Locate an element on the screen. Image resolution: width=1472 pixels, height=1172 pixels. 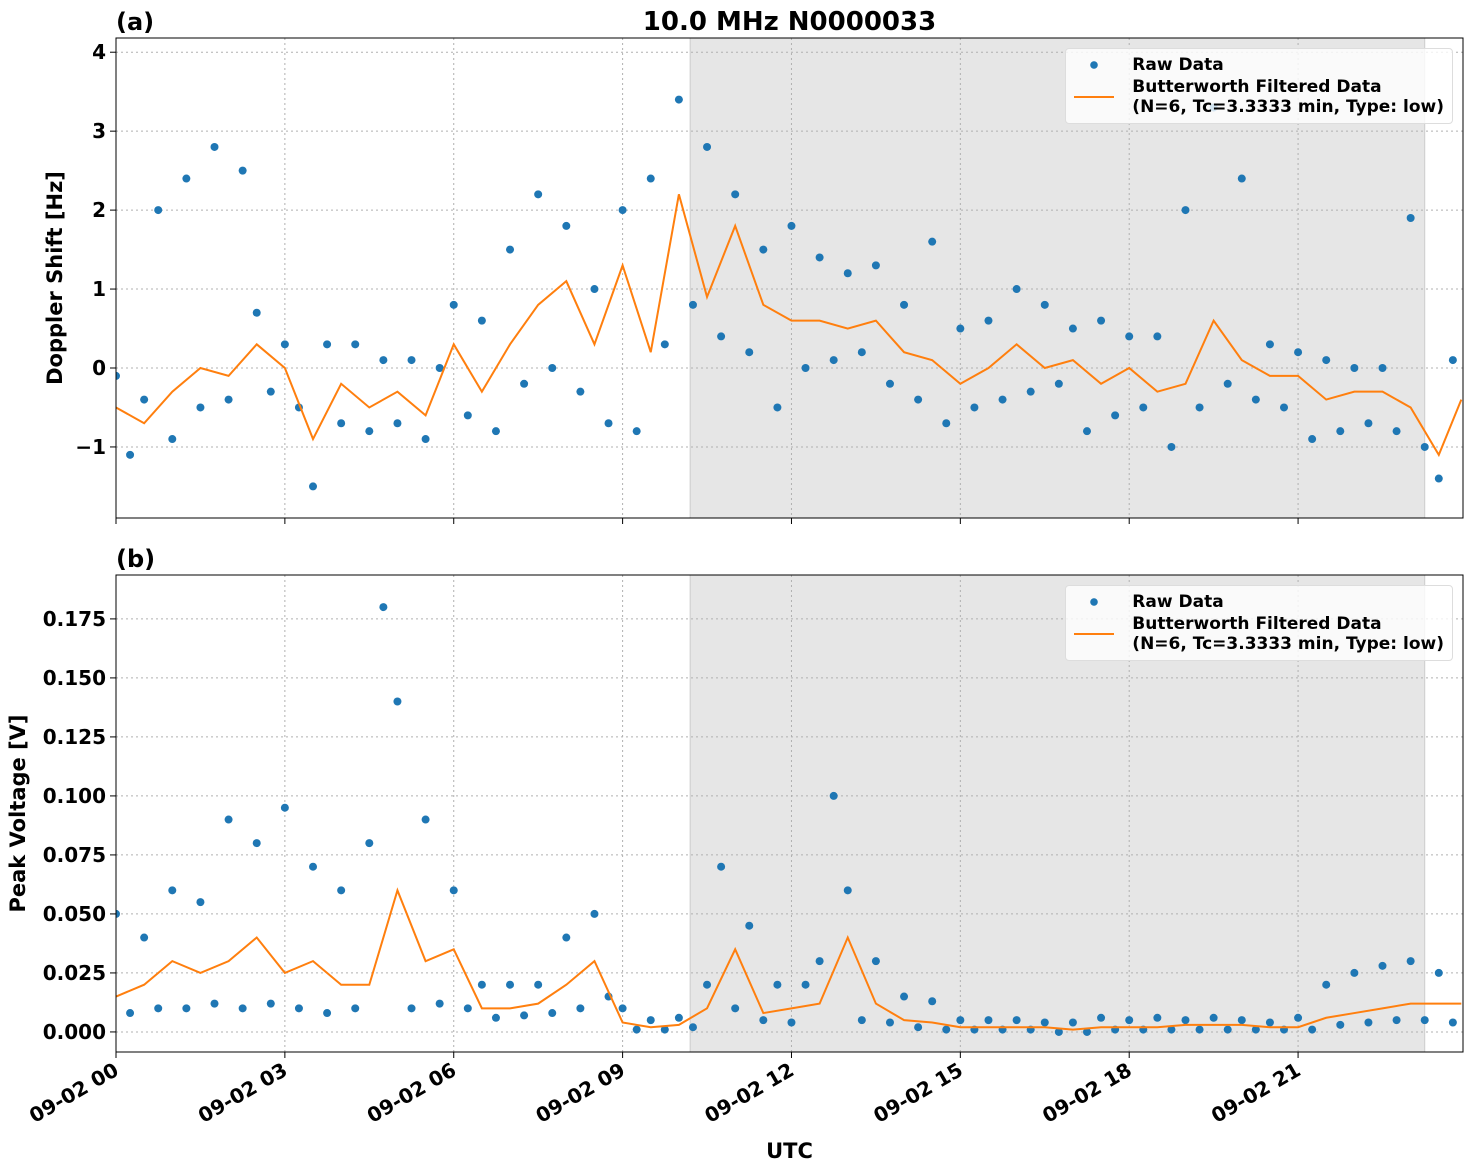
y-tick-label: 0.000 is located at coordinates (74, 1032).